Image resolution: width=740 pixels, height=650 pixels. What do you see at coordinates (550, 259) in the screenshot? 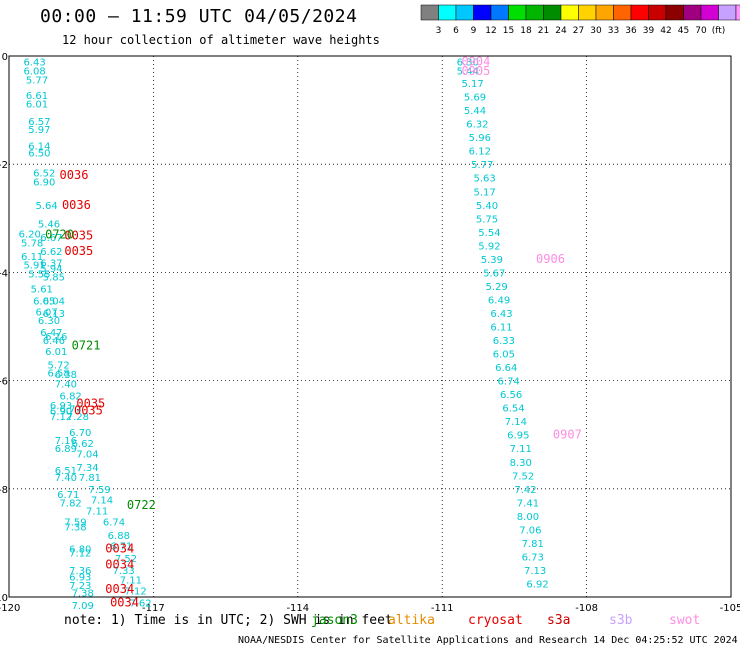
I see `pass-time-label: 0906` at bounding box center [550, 259].